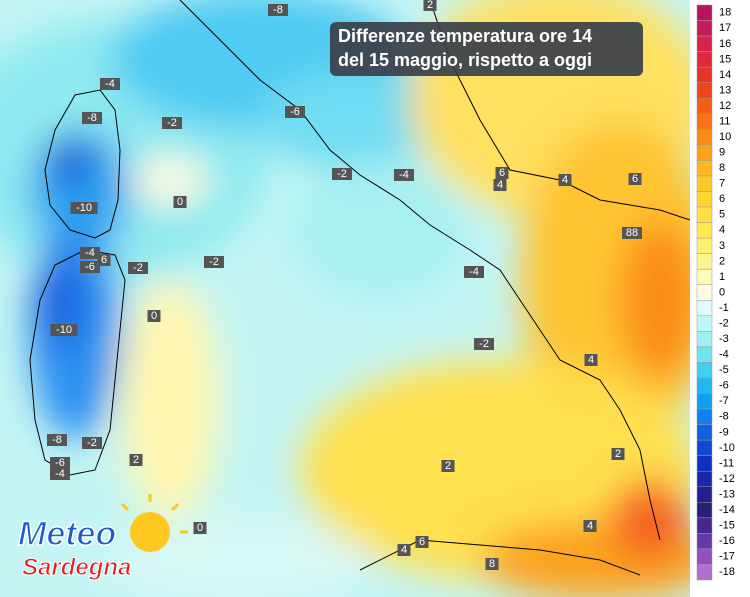  What do you see at coordinates (727, 479) in the screenshot?
I see `legend-label: -12` at bounding box center [727, 479].